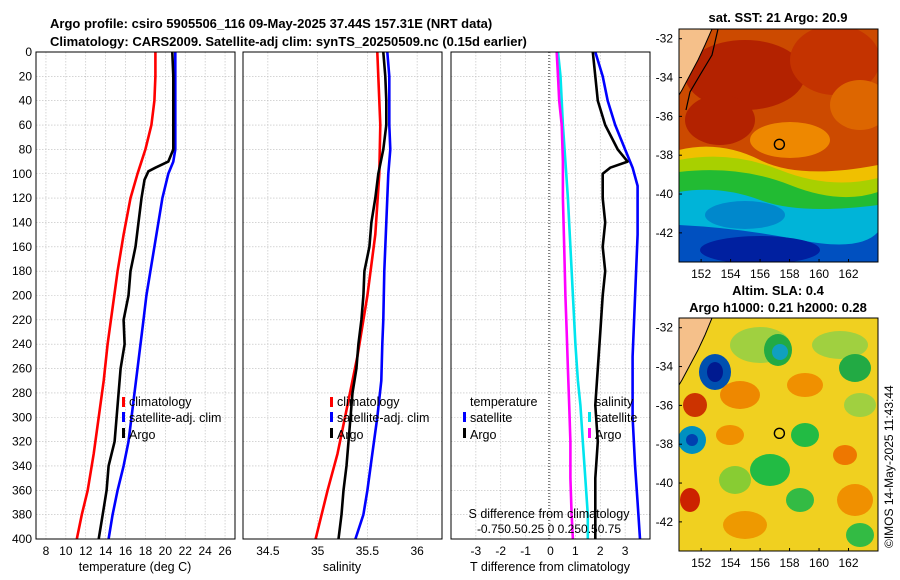  What do you see at coordinates (778, 17) in the screenshot?
I see `sst-map-title: sat. SST: 21 Argo: 20.9` at bounding box center [778, 17].